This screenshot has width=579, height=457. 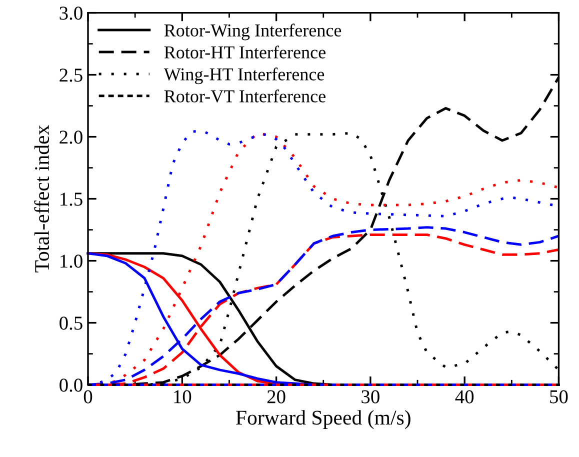 I want to click on y-tick-label: 1.0, so click(x=71, y=261).